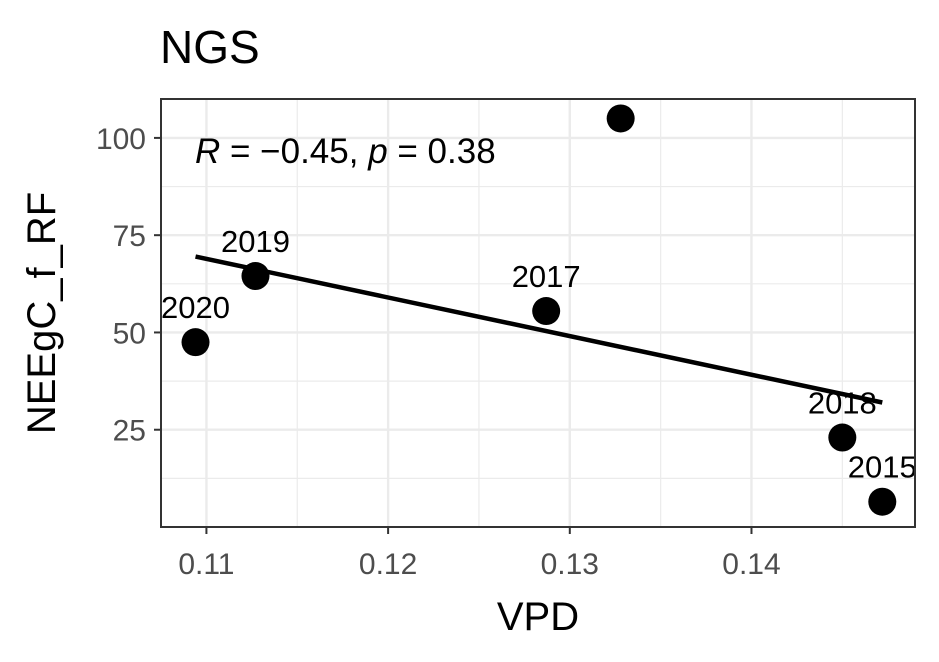 Image resolution: width=939 pixels, height=662 pixels. What do you see at coordinates (442, 151) in the screenshot?
I see `annotation-part: = 0.38` at bounding box center [442, 151].